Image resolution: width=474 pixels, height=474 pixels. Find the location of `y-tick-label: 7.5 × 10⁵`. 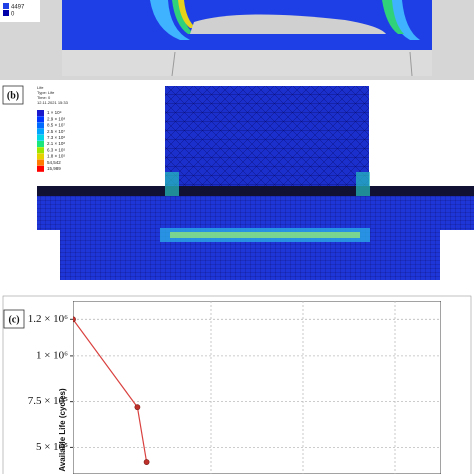

y-tick-label: 7.5 × 10⁵ is located at coordinates (48, 401).